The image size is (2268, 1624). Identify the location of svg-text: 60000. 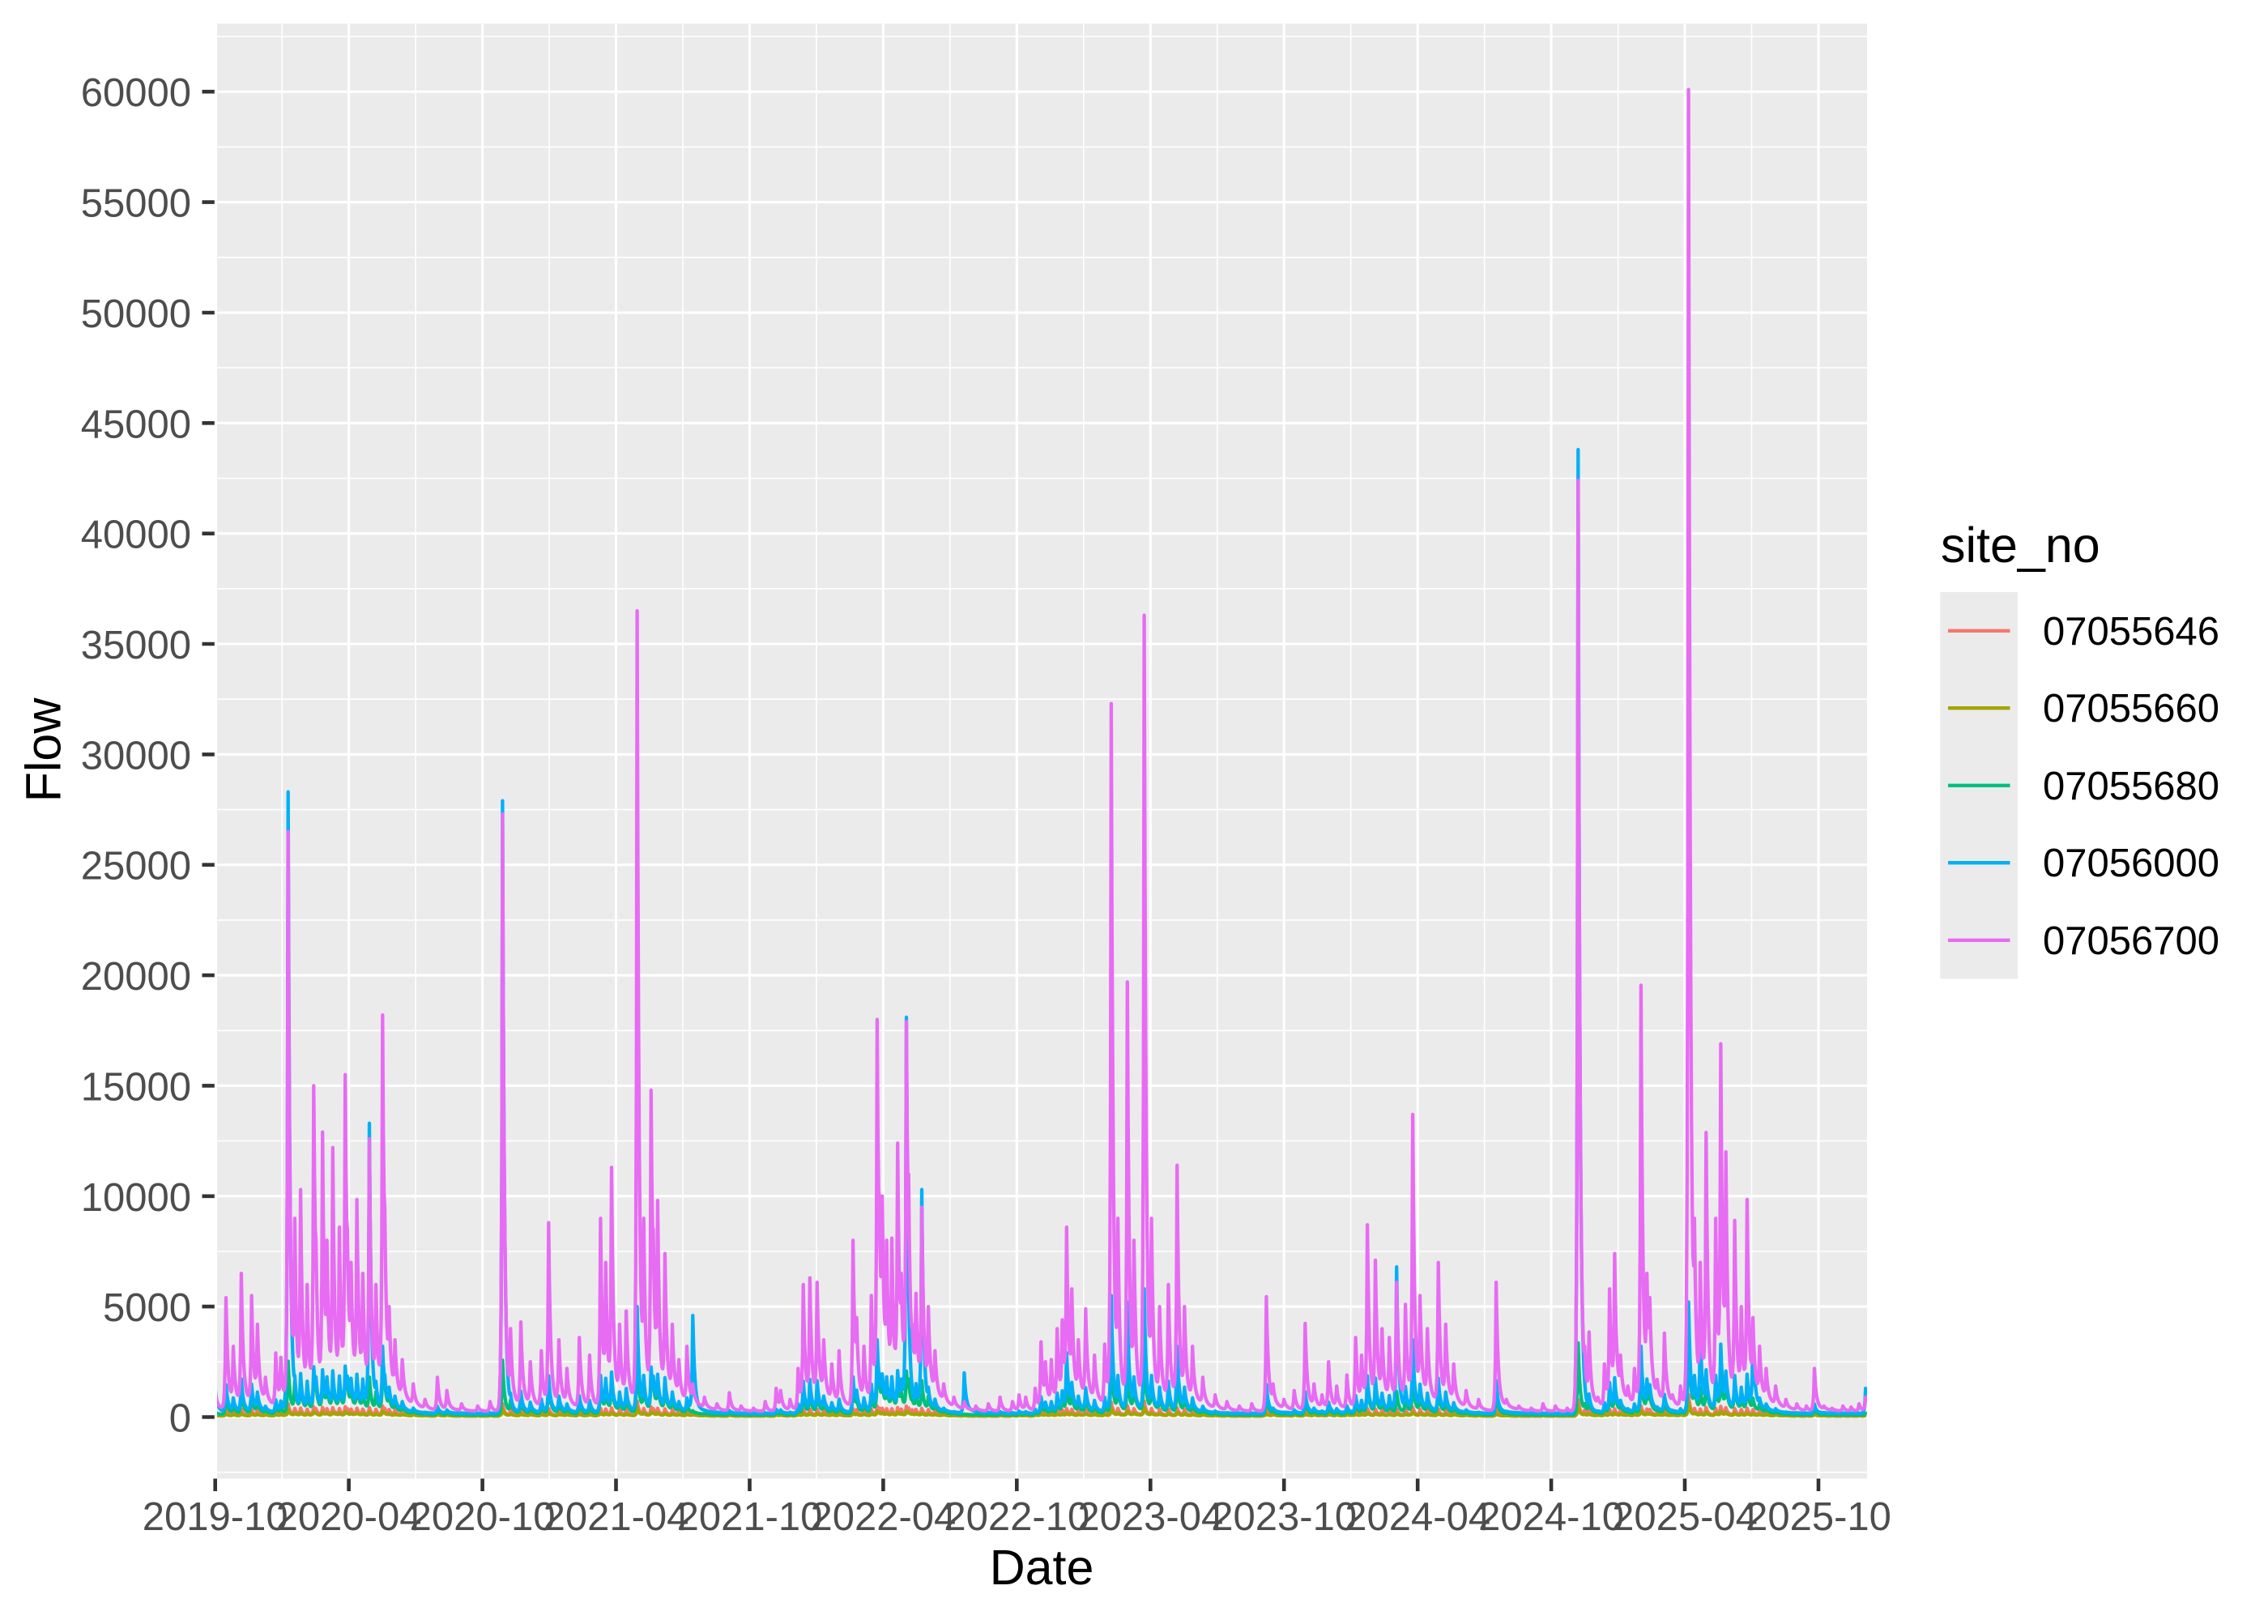
(136, 93).